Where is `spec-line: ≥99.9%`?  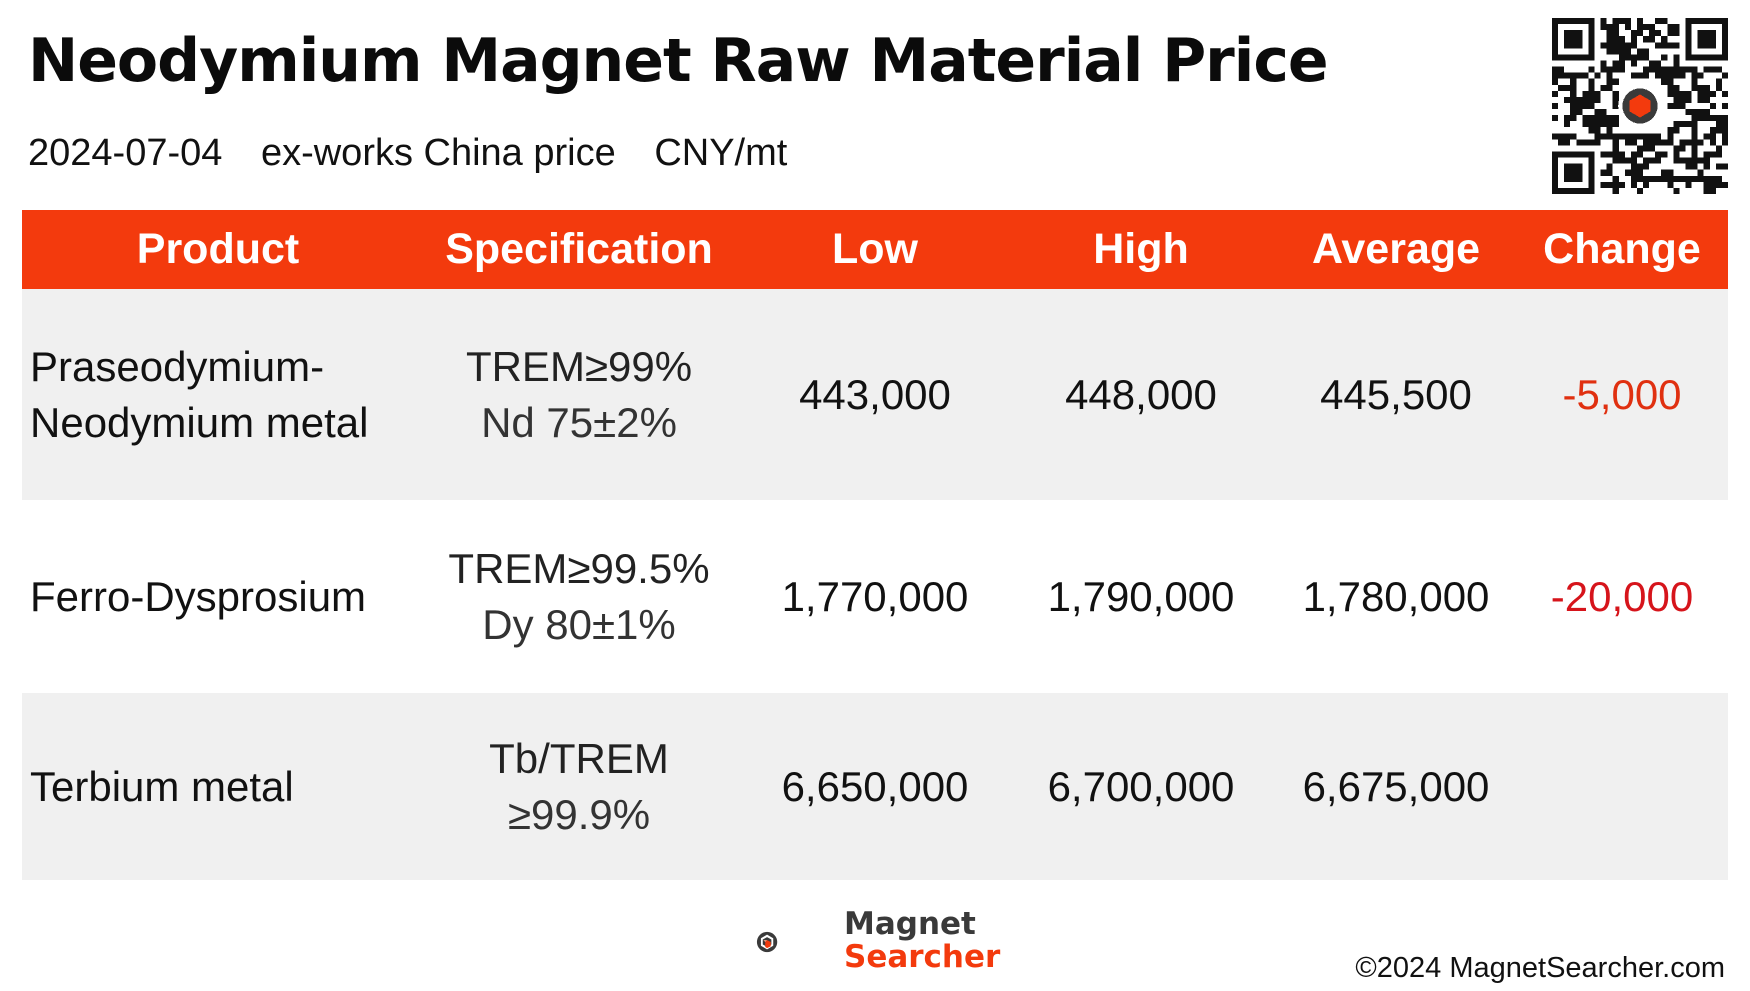
spec-line: ≥99.9% is located at coordinates (579, 814).